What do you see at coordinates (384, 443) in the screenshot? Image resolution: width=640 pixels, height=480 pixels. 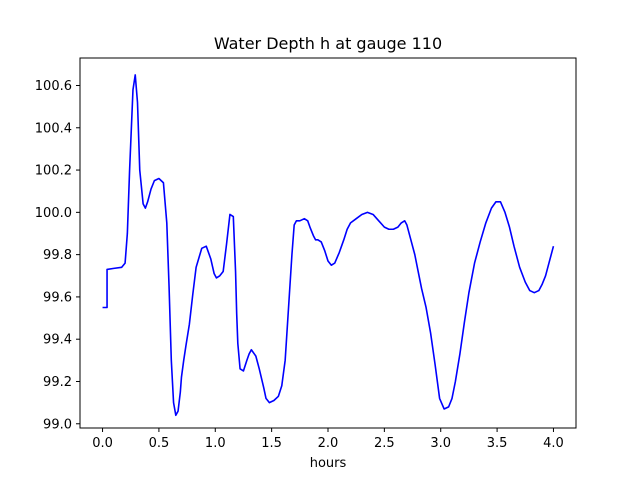 I see `x-tick-label: 2.5` at bounding box center [384, 443].